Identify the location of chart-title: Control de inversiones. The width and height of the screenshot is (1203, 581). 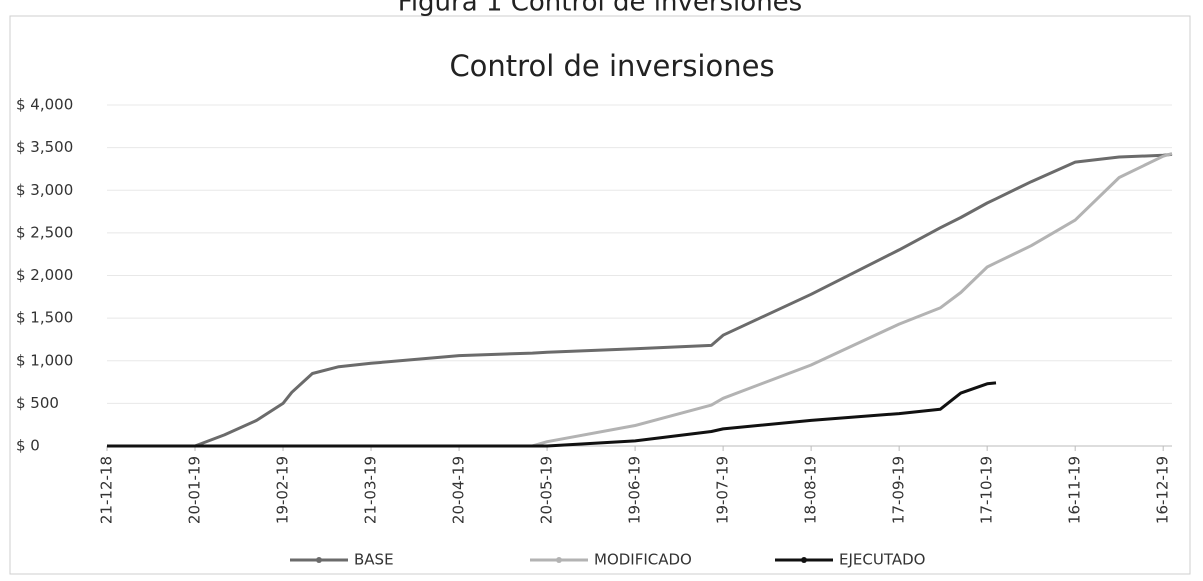
(611, 66).